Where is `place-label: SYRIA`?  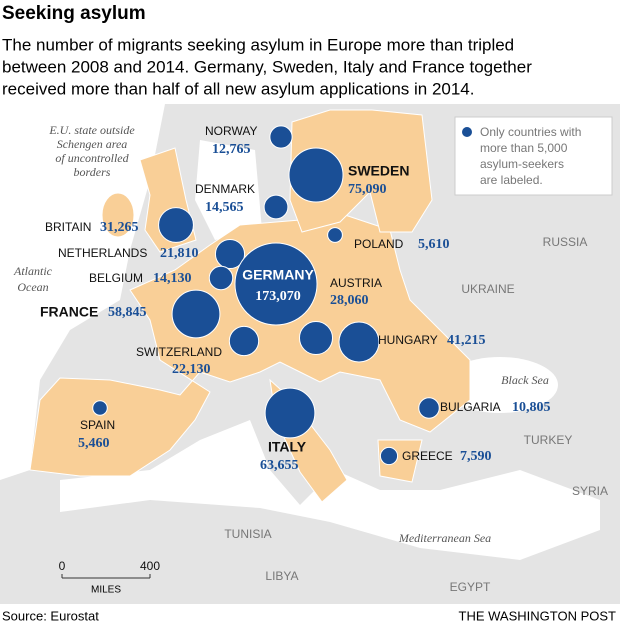
place-label: SYRIA is located at coordinates (590, 491).